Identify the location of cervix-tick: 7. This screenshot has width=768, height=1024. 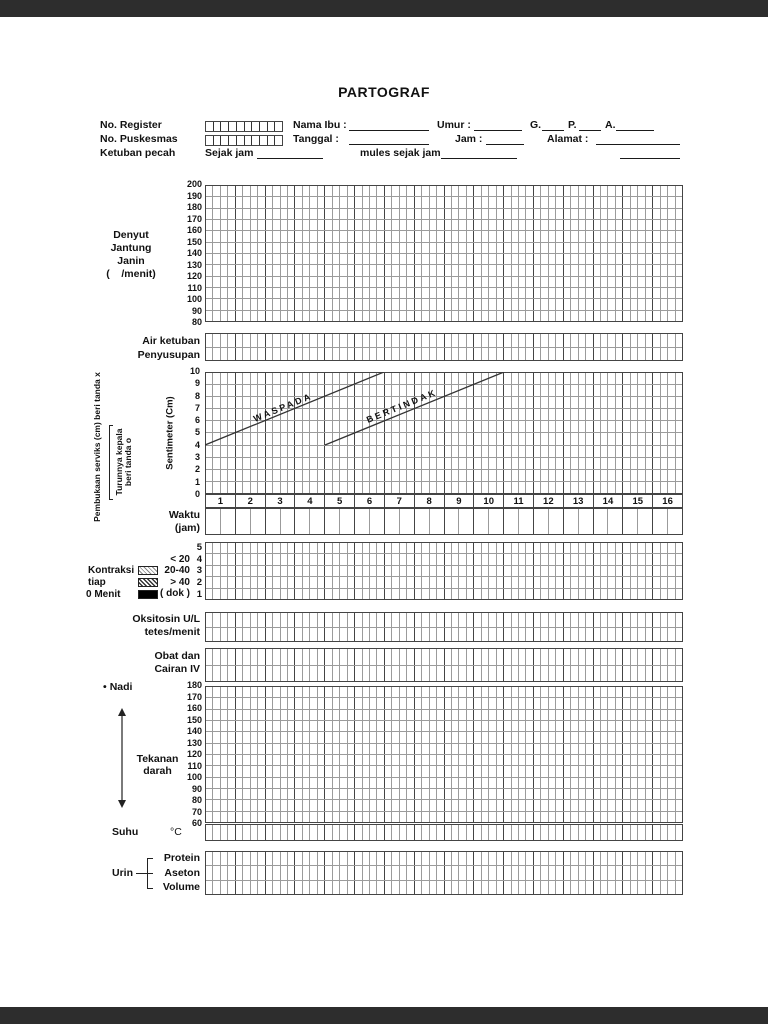
(197, 407).